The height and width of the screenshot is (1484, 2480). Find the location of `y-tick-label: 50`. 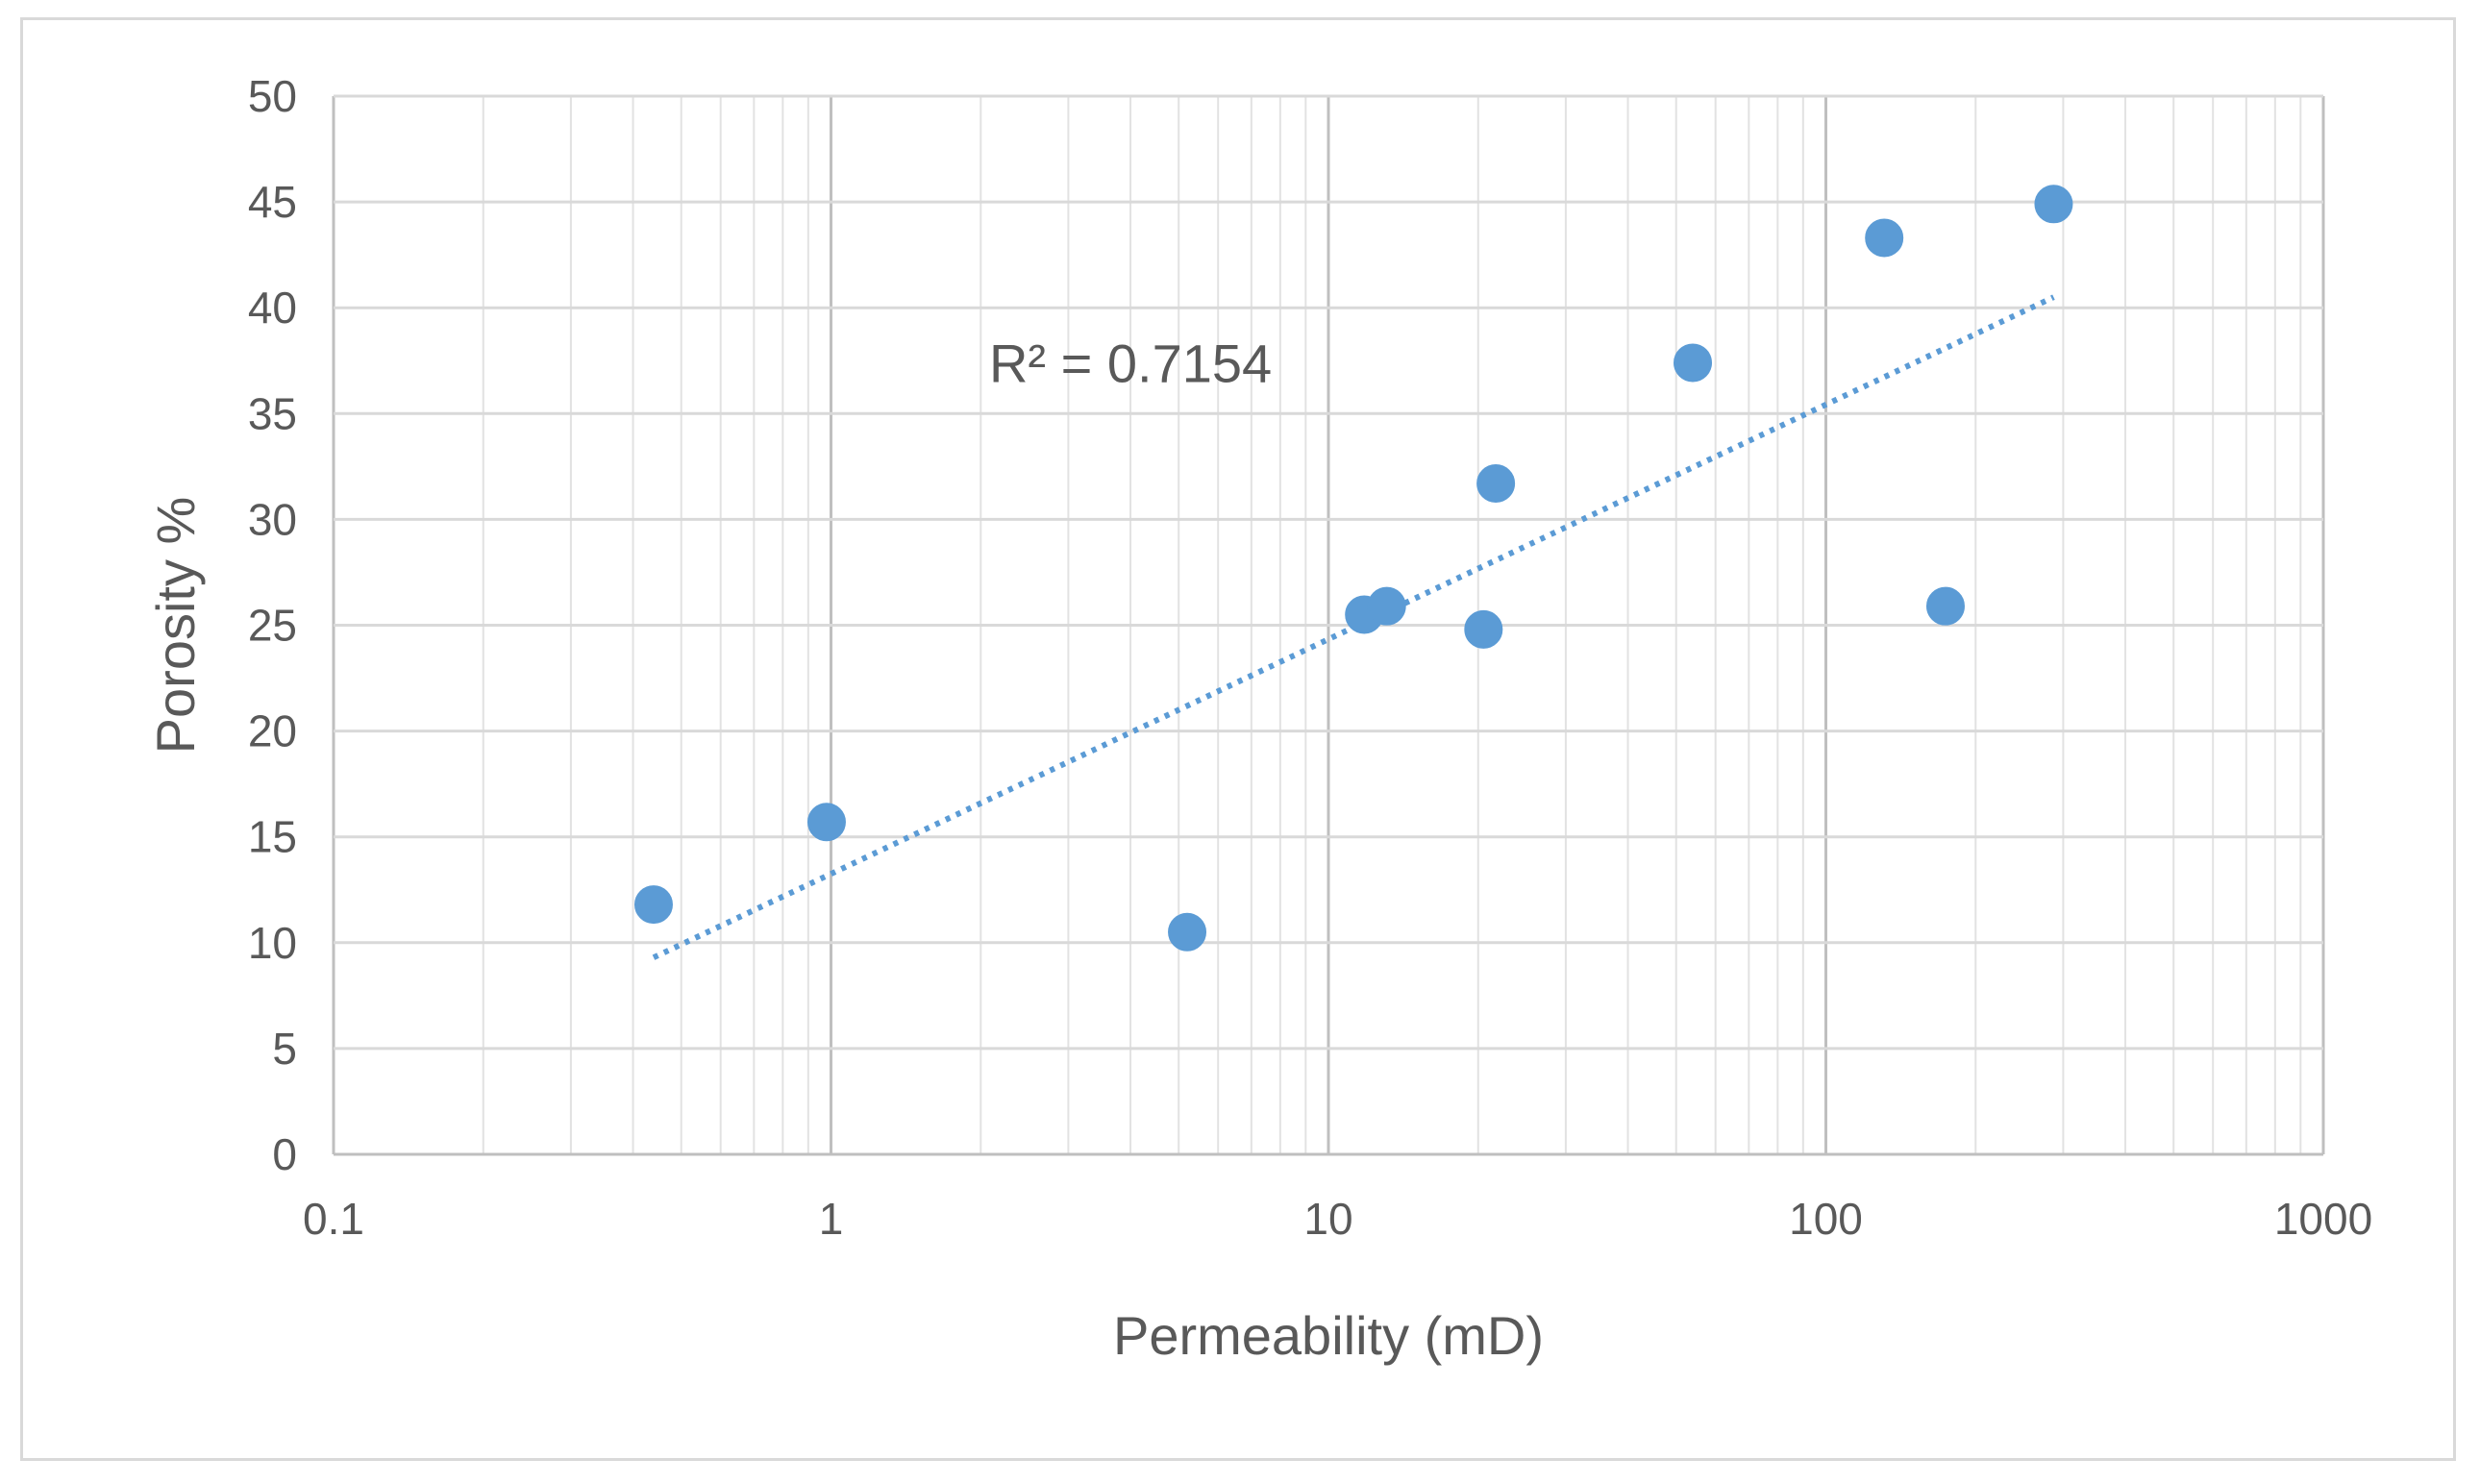

y-tick-label: 50 is located at coordinates (272, 96).